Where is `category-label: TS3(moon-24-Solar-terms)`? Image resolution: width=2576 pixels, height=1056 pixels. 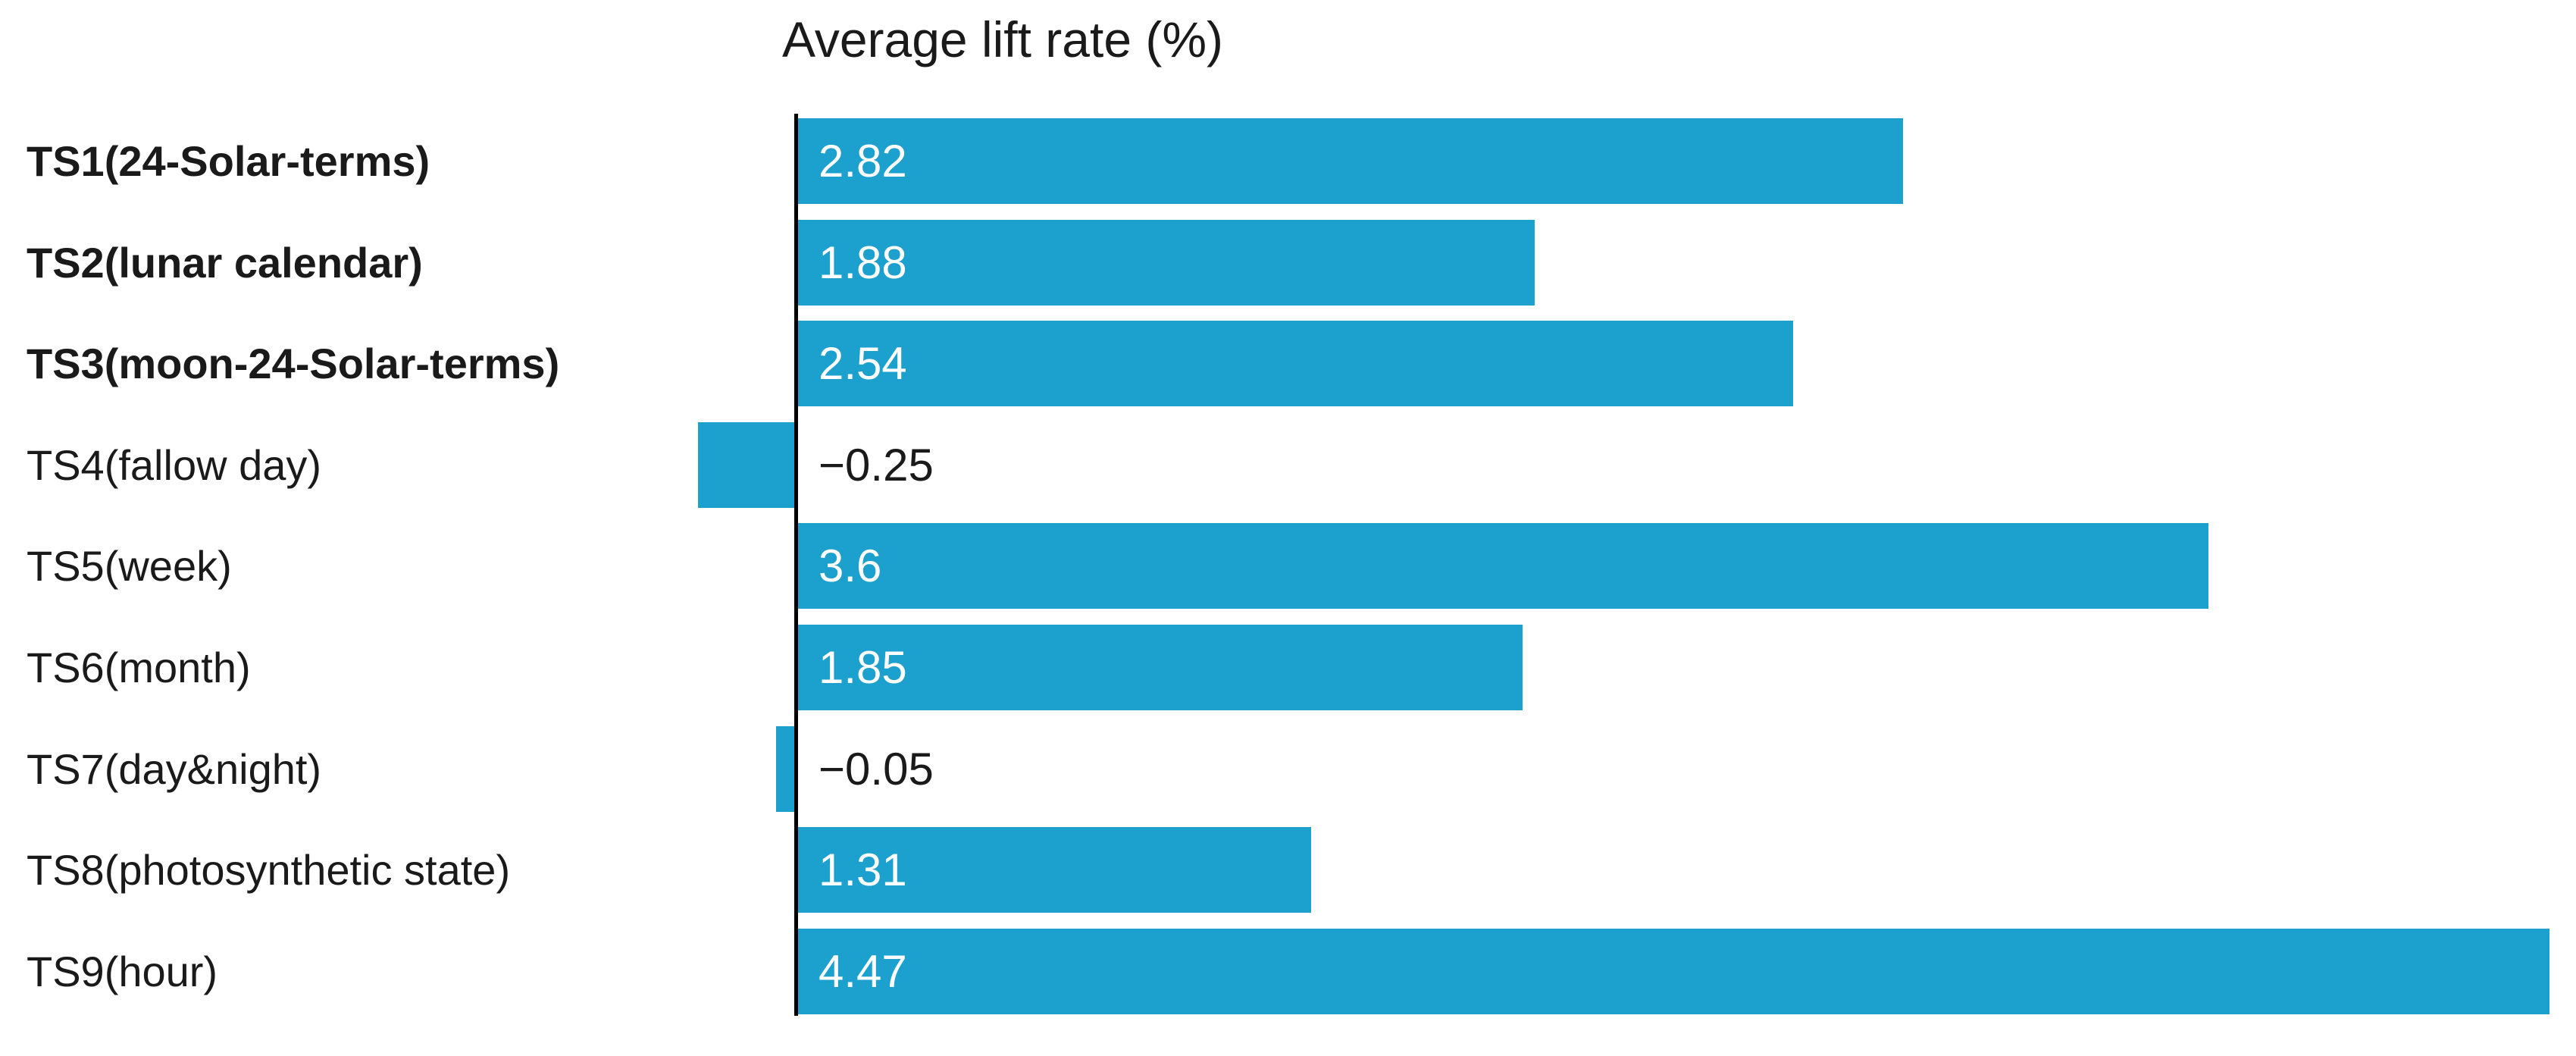 category-label: TS3(moon-24-Solar-terms) is located at coordinates (294, 363).